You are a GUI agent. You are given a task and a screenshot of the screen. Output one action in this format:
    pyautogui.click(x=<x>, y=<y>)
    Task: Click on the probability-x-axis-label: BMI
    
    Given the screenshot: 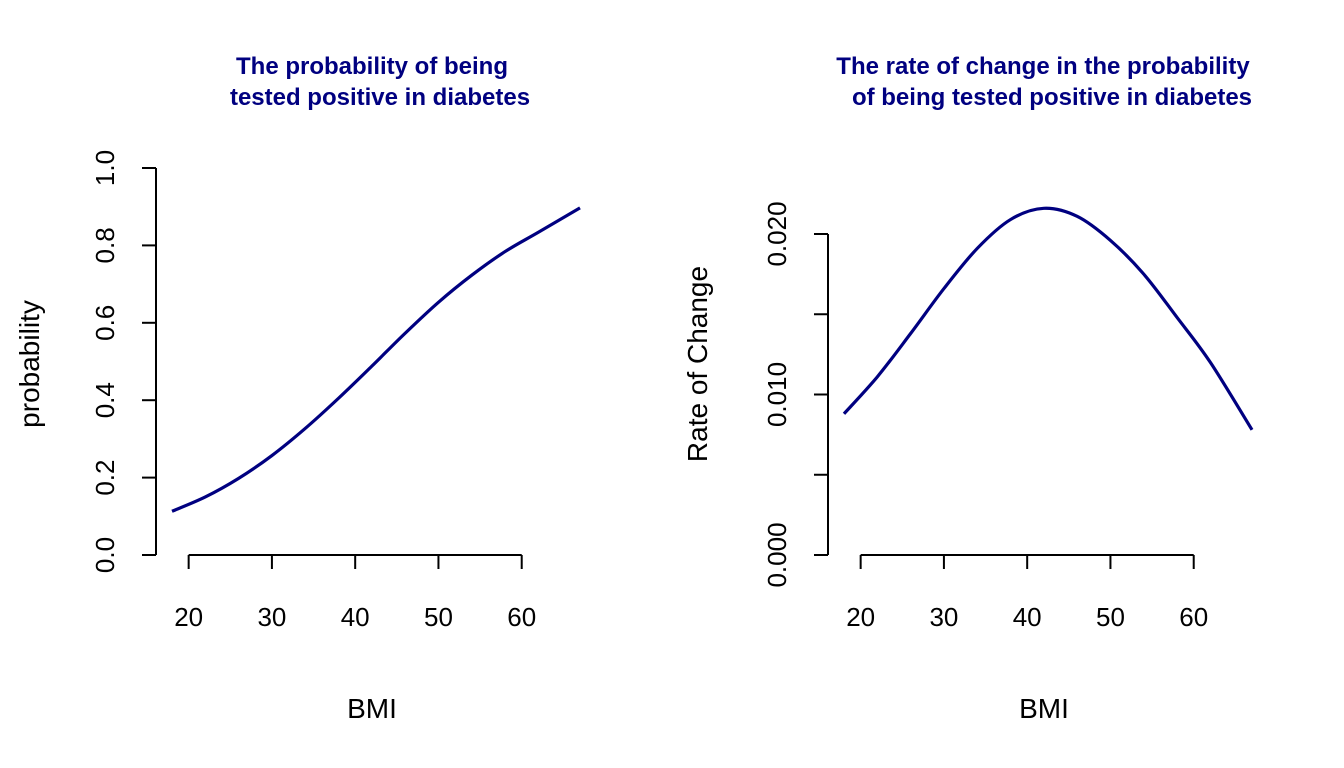 What is the action you would take?
    pyautogui.click(x=372, y=708)
    